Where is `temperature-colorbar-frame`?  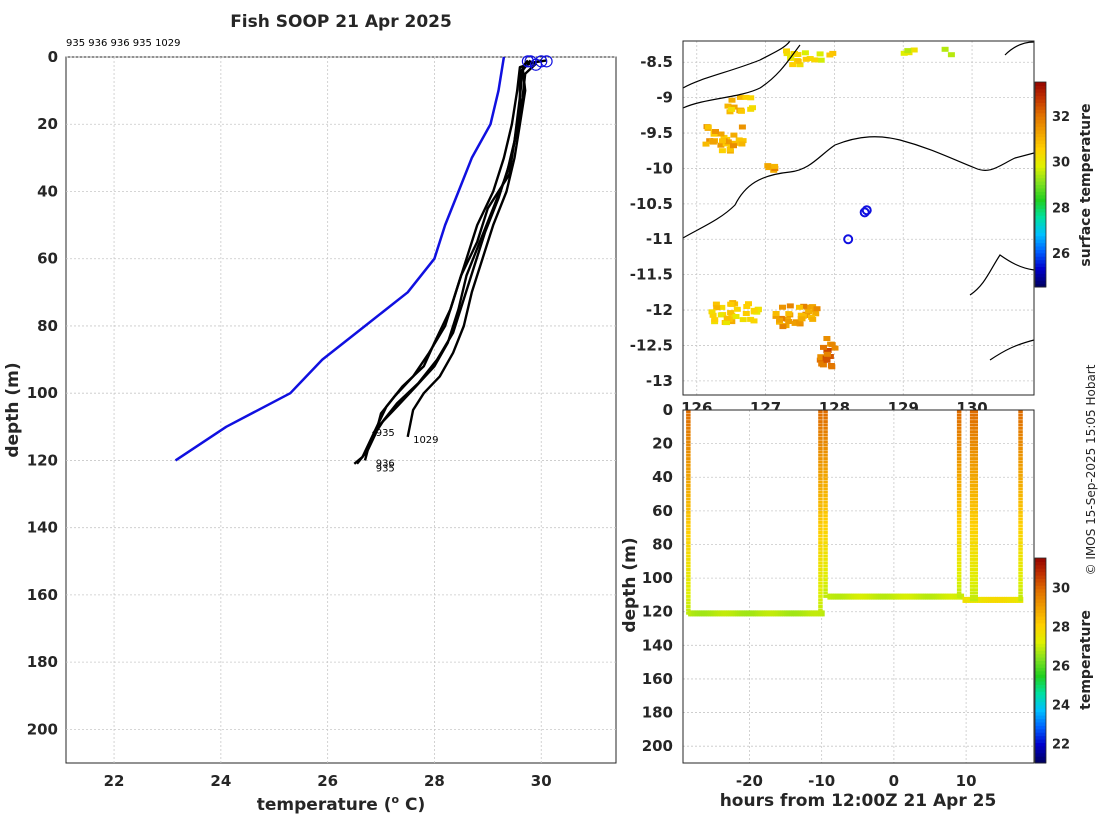 temperature-colorbar-frame is located at coordinates (1040, 660).